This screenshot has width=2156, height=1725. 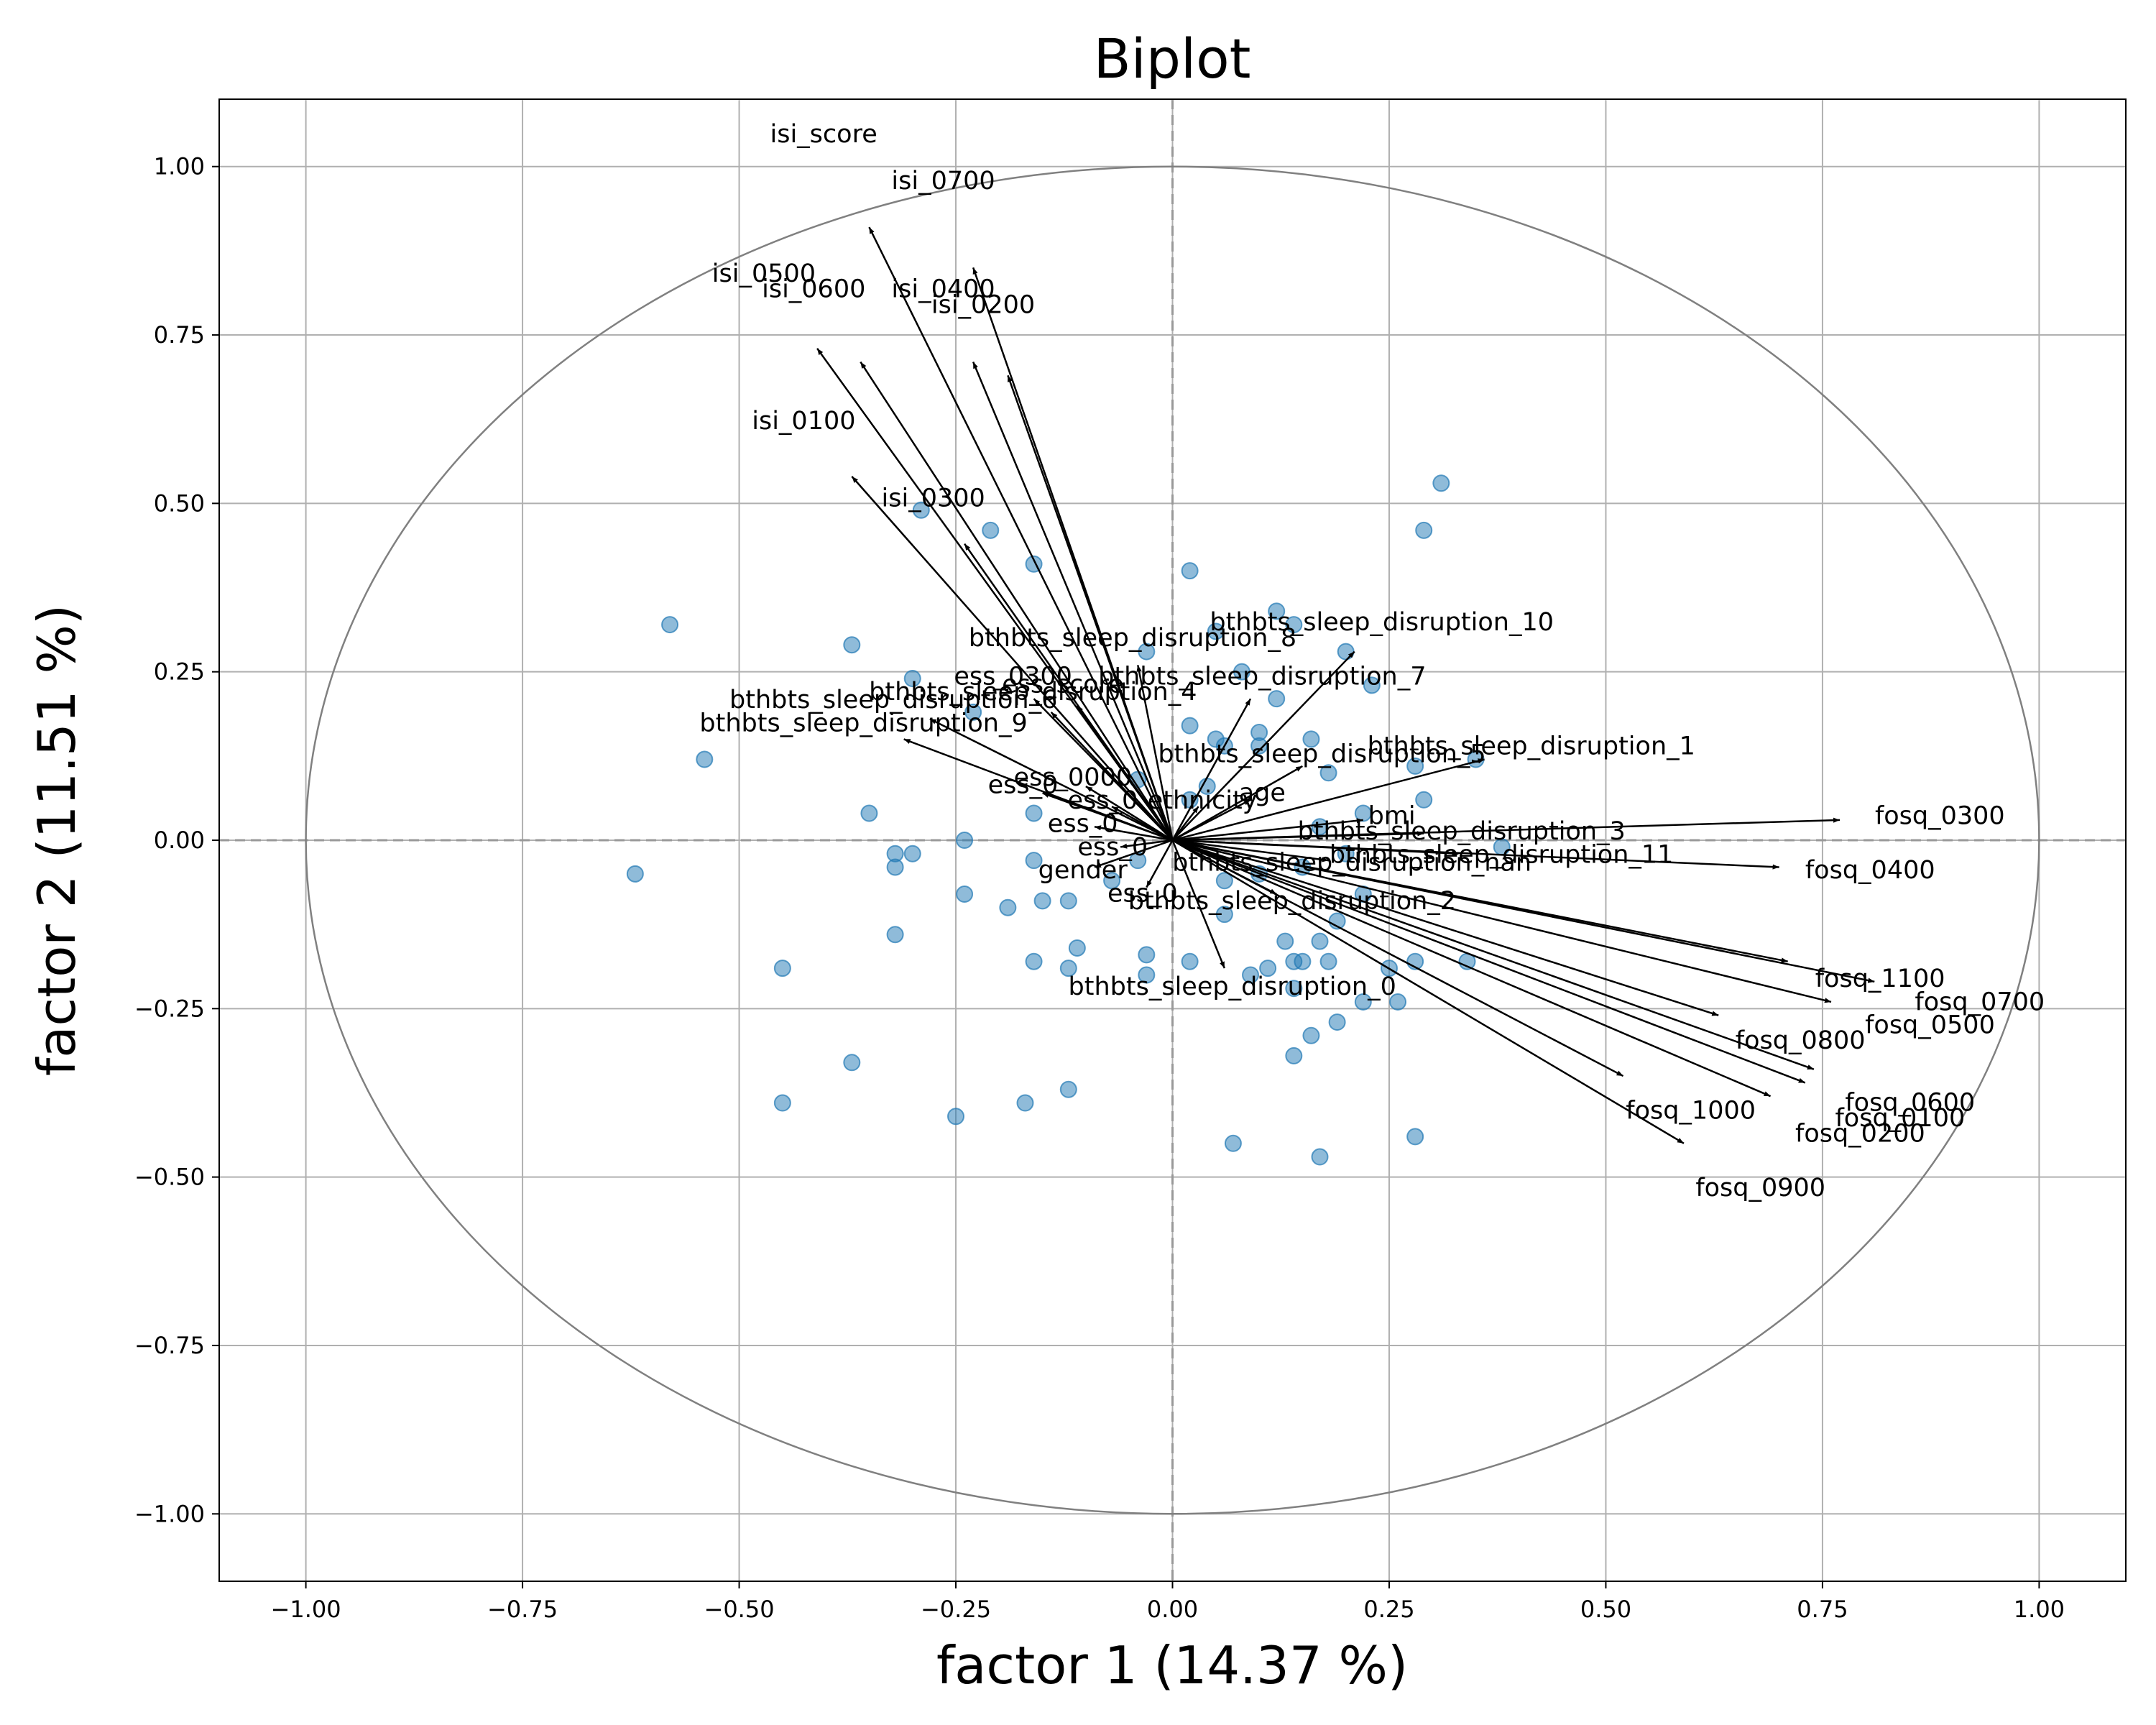 I want to click on vector-label-6: isi_0100, so click(x=804, y=421).